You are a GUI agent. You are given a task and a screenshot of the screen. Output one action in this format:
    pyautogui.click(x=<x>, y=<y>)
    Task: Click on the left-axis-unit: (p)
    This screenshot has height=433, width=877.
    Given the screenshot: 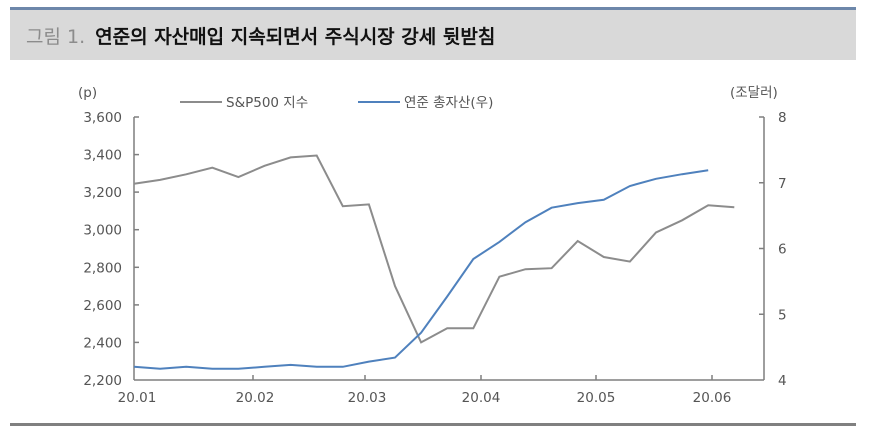 What is the action you would take?
    pyautogui.click(x=87, y=93)
    